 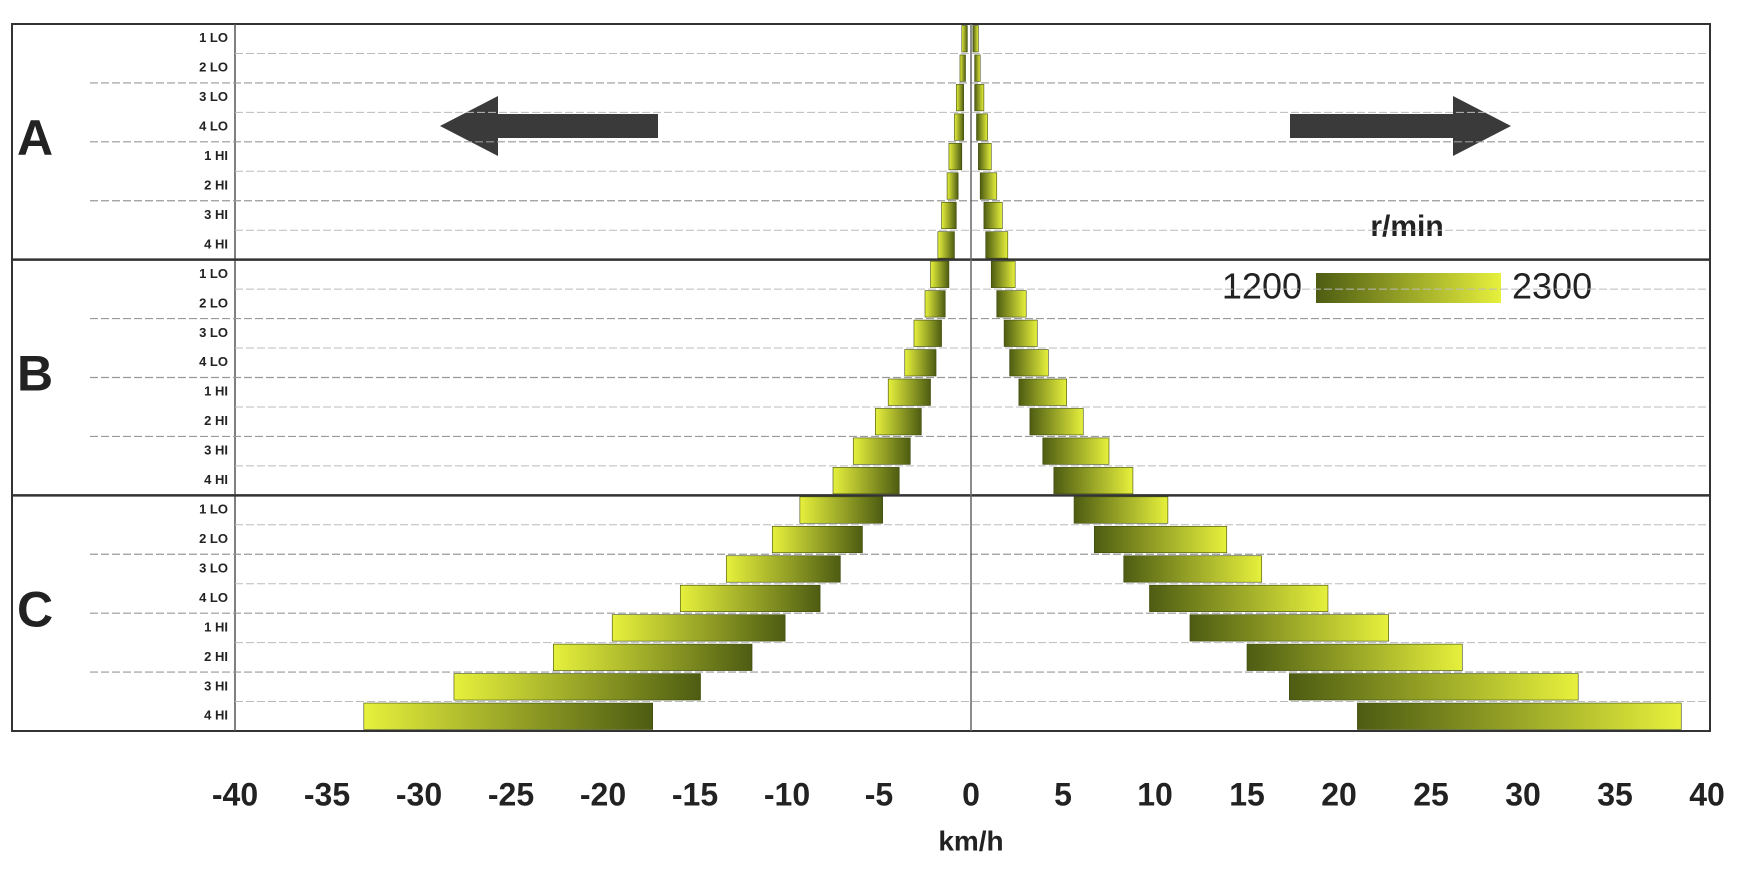 I want to click on legend-title: r/min, so click(x=1406, y=226).